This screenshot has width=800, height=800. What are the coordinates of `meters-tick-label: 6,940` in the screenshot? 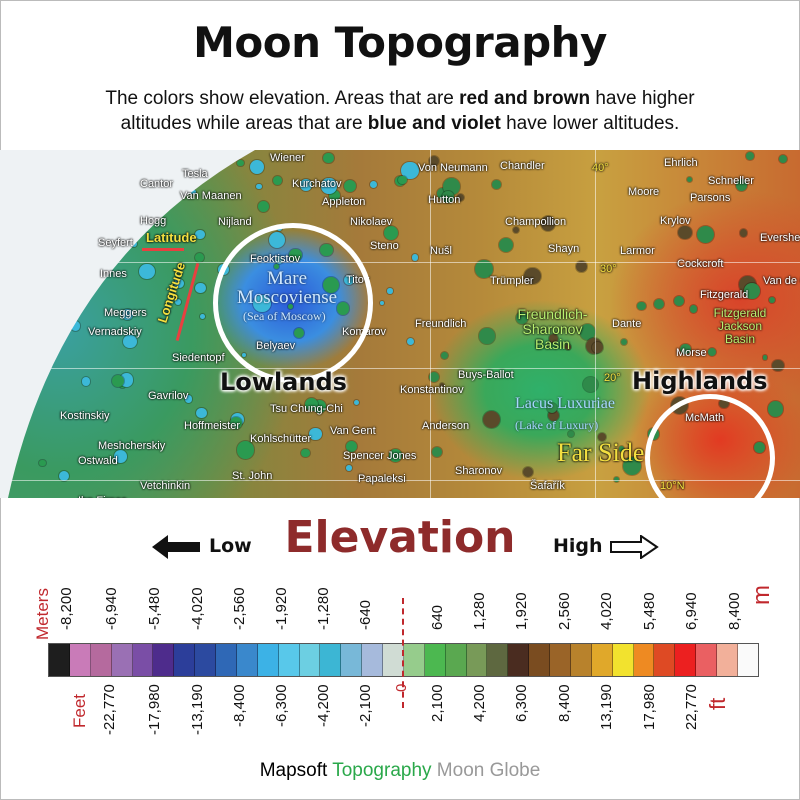 It's located at (691, 611).